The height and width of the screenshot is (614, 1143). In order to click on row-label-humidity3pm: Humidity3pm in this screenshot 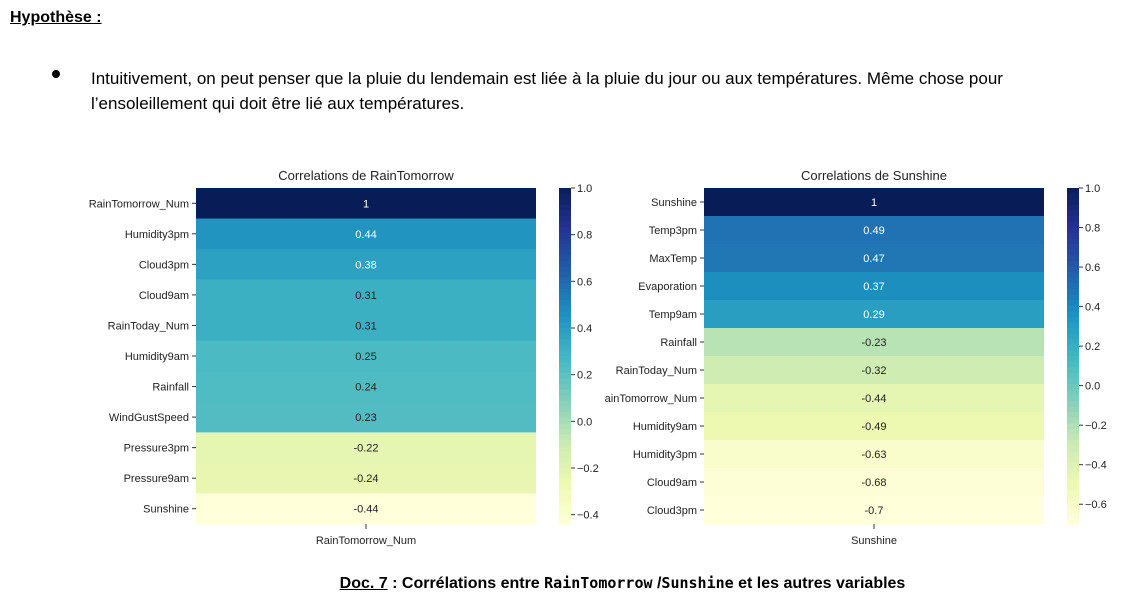, I will do `click(157, 235)`.